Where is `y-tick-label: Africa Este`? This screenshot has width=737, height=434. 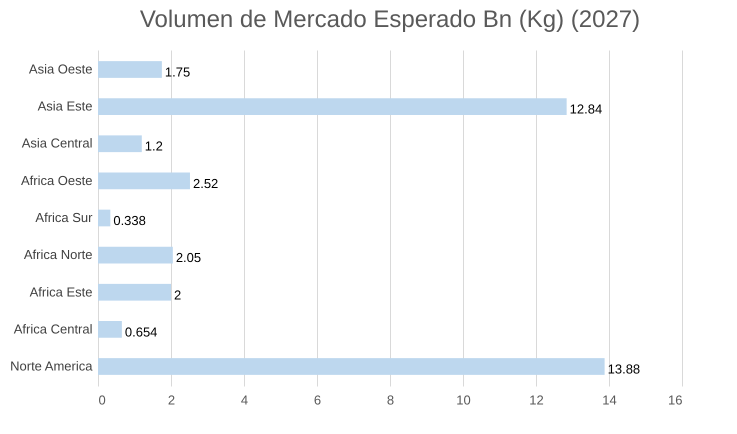
y-tick-label: Africa Este is located at coordinates (61, 292).